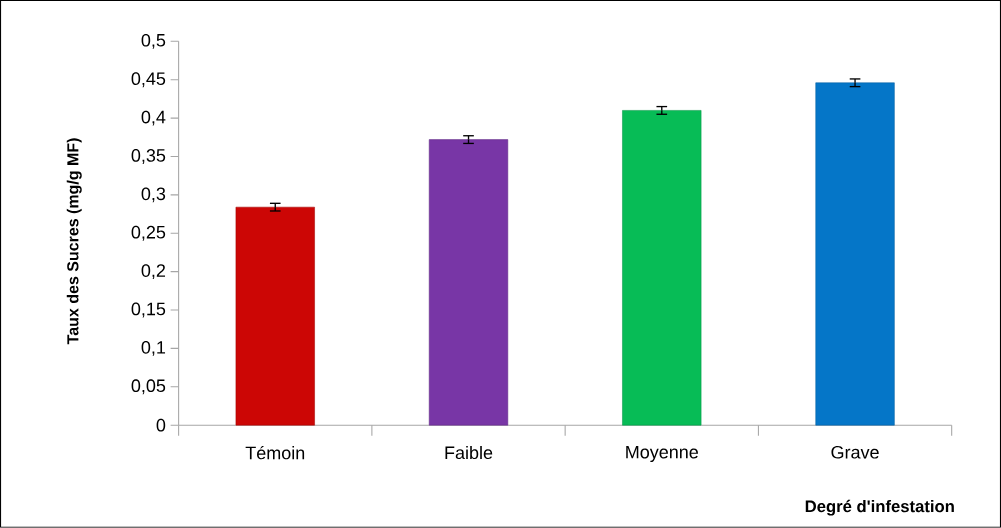 The width and height of the screenshot is (1001, 528). What do you see at coordinates (148, 233) in the screenshot?
I see `y-tick-label: 0,25` at bounding box center [148, 233].